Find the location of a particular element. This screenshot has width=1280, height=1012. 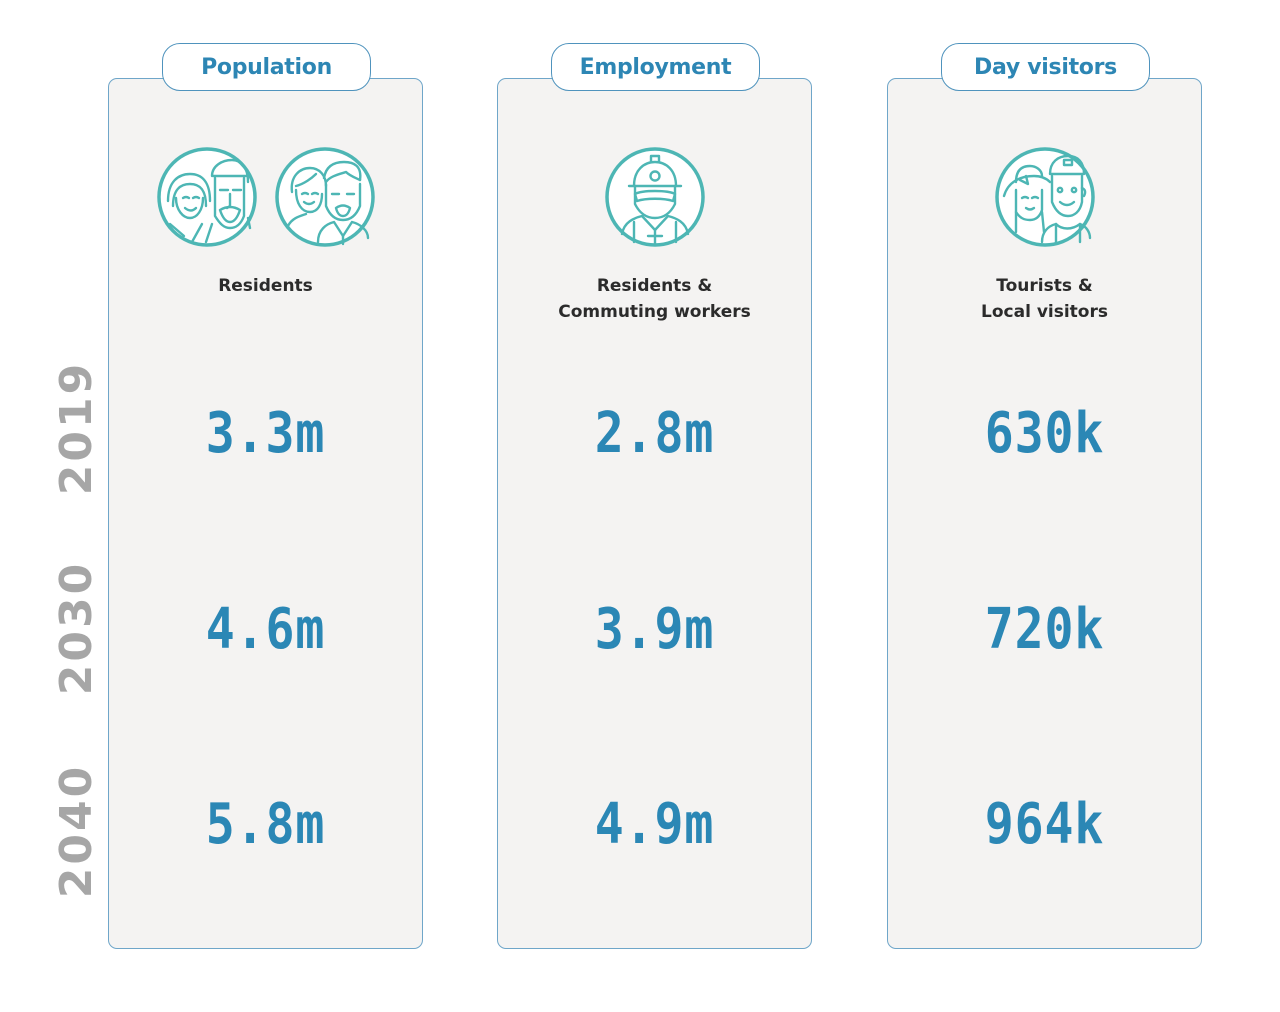

construction-worker-icon is located at coordinates (654, 197).